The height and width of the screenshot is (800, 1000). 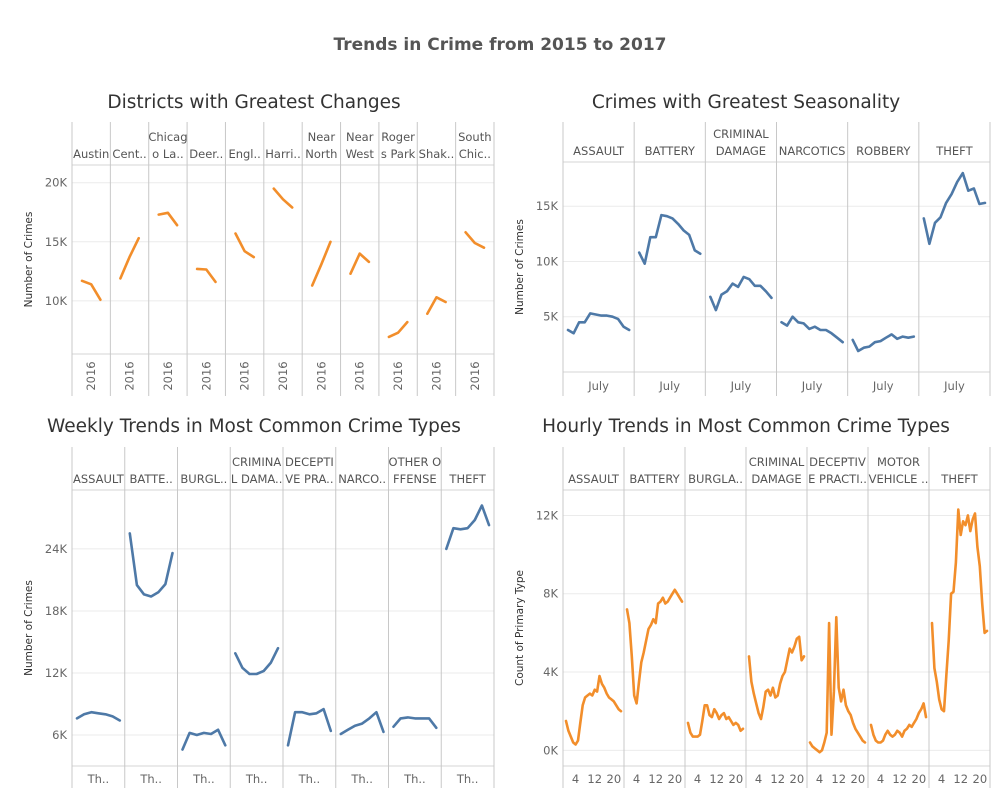 I want to click on chart-title: Hourly Trends in Most Common Crime Types, so click(x=746, y=426).